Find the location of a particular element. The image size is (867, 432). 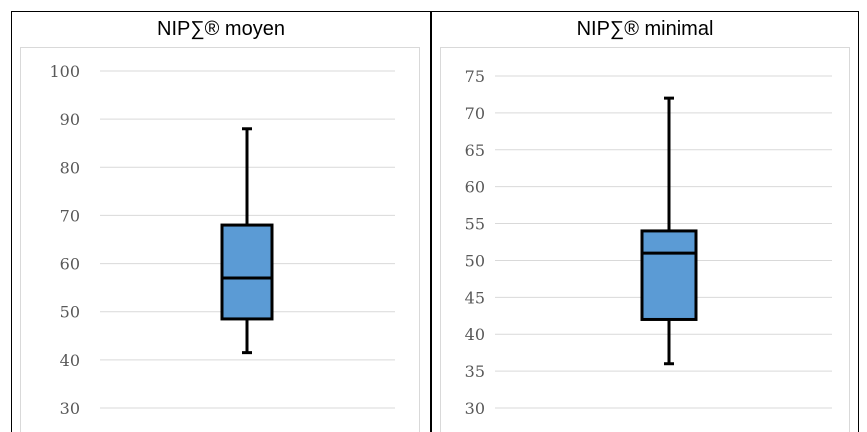

y-tick-label-right: 35 is located at coordinates (475, 371).